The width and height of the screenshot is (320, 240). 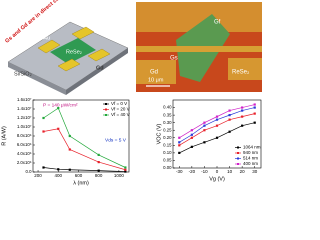 What do you see at coordinates (60, 105) in the screenshot?
I see `annotation: P = 140 μW/cm²` at bounding box center [60, 105].